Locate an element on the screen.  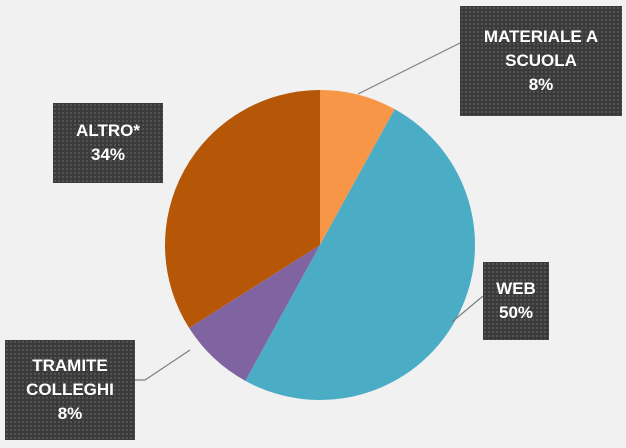
label-value: 34% is located at coordinates (108, 154).